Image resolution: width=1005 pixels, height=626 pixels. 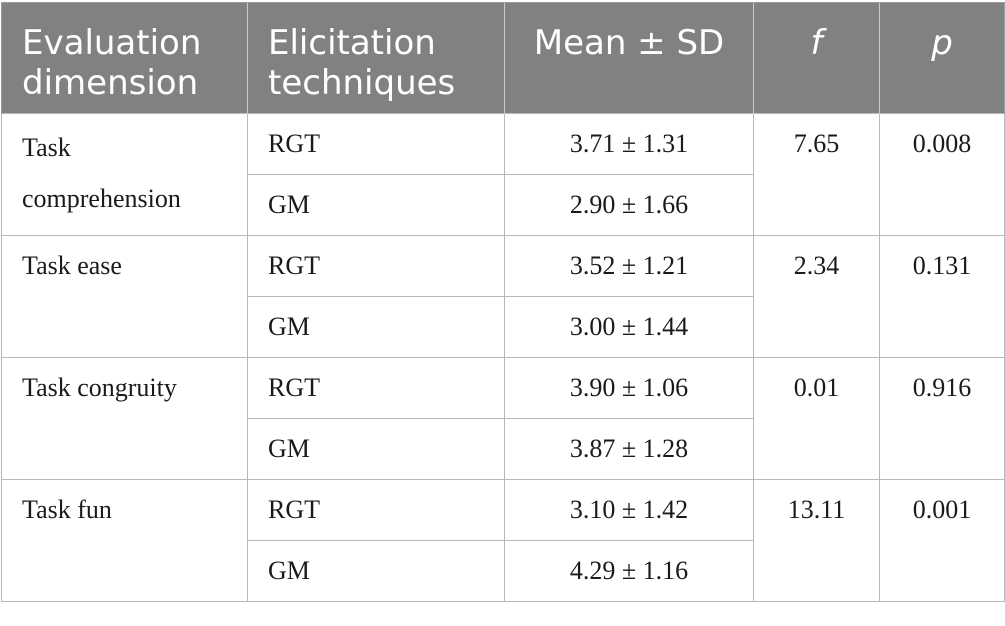 I want to click on f-value-cell: 0.01, so click(x=816, y=418).